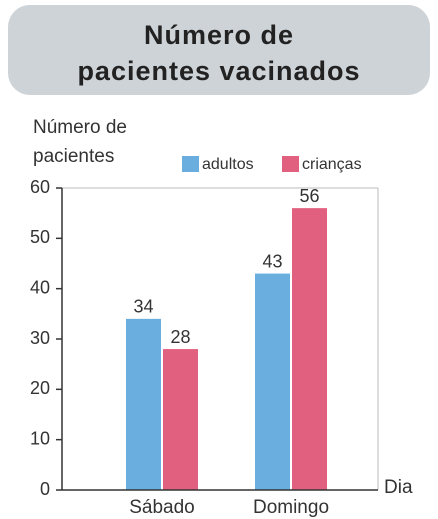  Describe the element at coordinates (291, 507) in the screenshot. I see `x-tick-label: Domingo` at that location.